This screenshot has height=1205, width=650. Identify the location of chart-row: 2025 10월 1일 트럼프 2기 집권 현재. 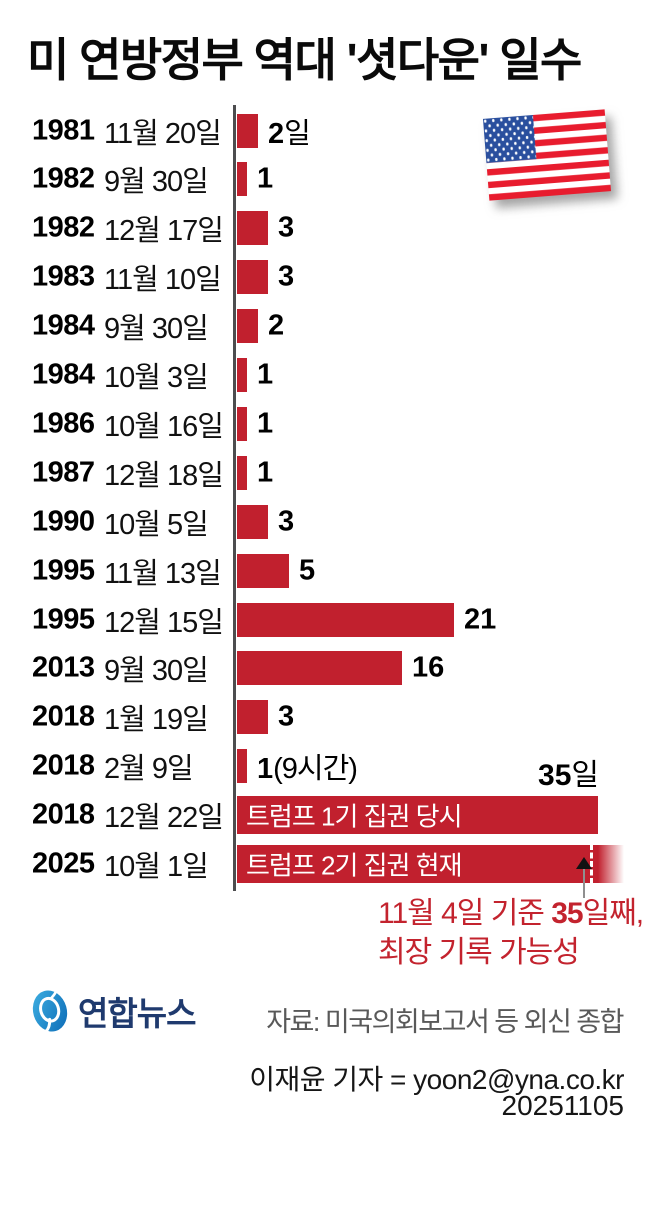
(325, 864).